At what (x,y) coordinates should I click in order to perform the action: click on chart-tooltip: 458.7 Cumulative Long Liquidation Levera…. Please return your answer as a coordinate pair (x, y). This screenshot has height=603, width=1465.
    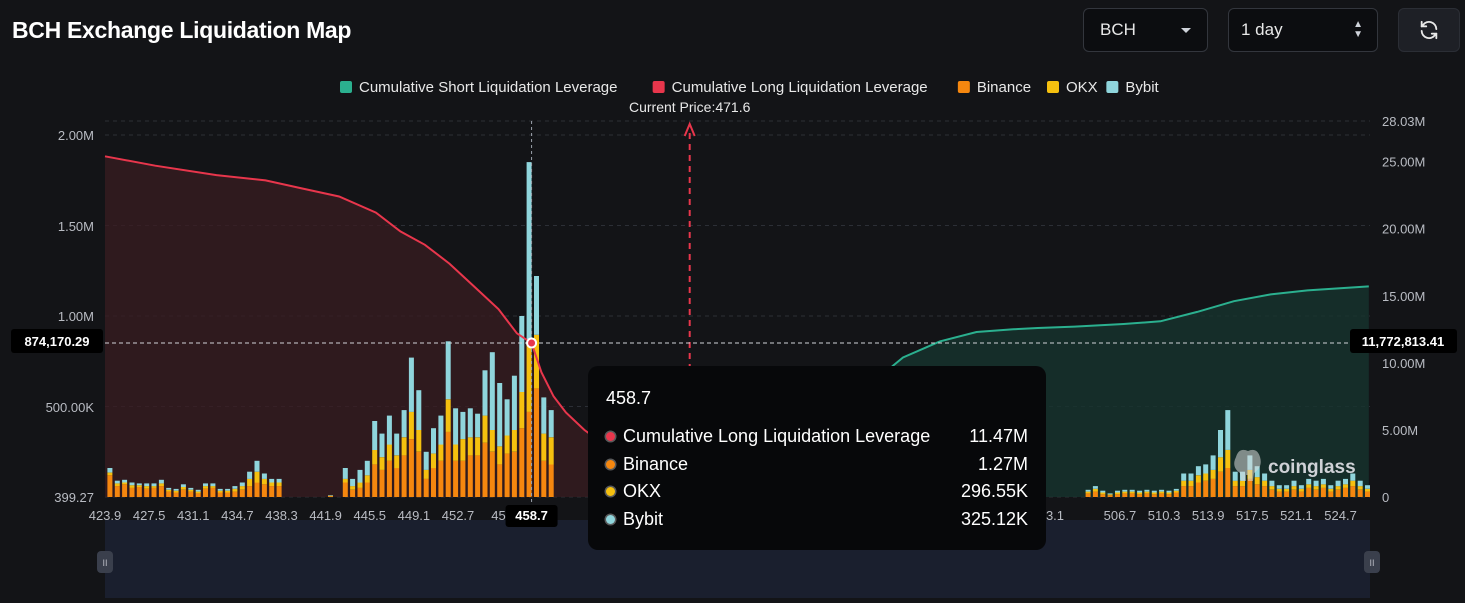
    Looking at the image, I should click on (817, 458).